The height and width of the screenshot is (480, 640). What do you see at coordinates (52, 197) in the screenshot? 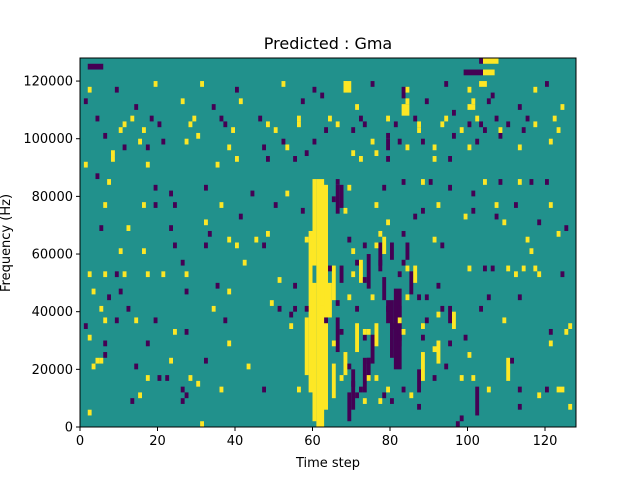
I see `y-tick-label: 80000` at bounding box center [52, 197].